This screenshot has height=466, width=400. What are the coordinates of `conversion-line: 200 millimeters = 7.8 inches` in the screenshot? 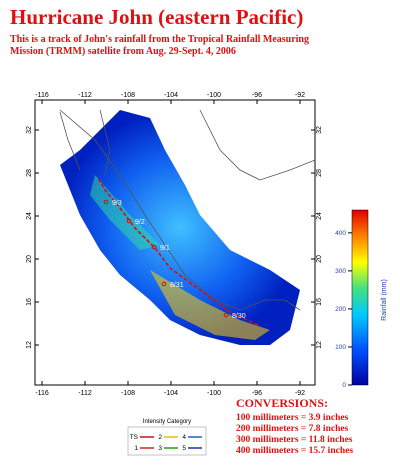 It's located at (292, 429).